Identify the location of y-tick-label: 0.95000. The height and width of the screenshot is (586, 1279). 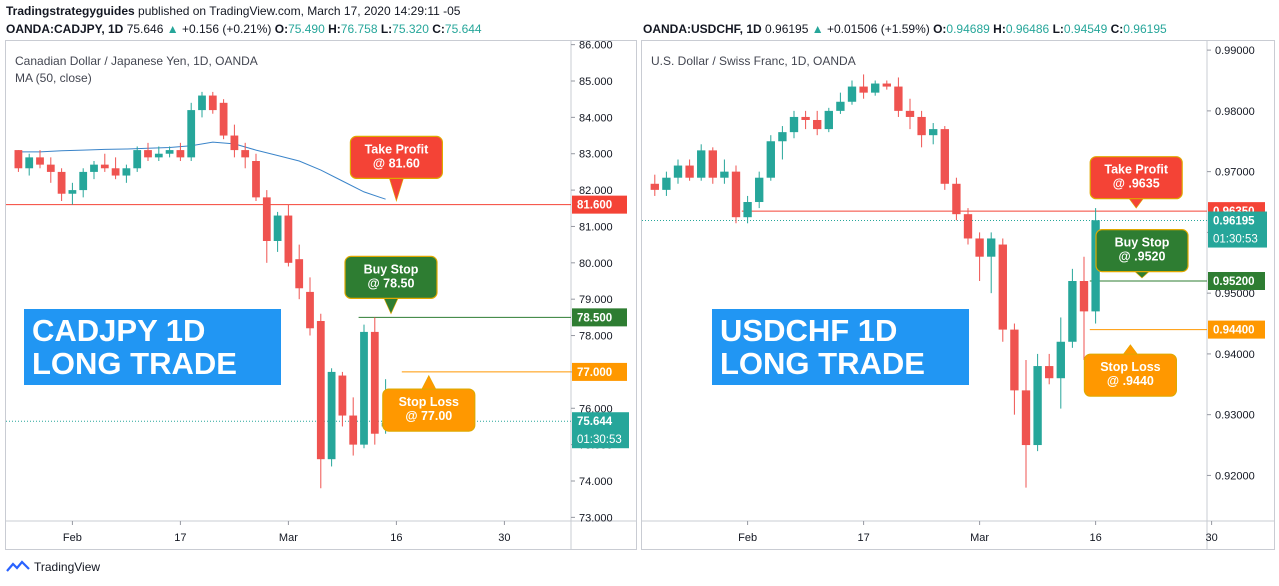
(1235, 294).